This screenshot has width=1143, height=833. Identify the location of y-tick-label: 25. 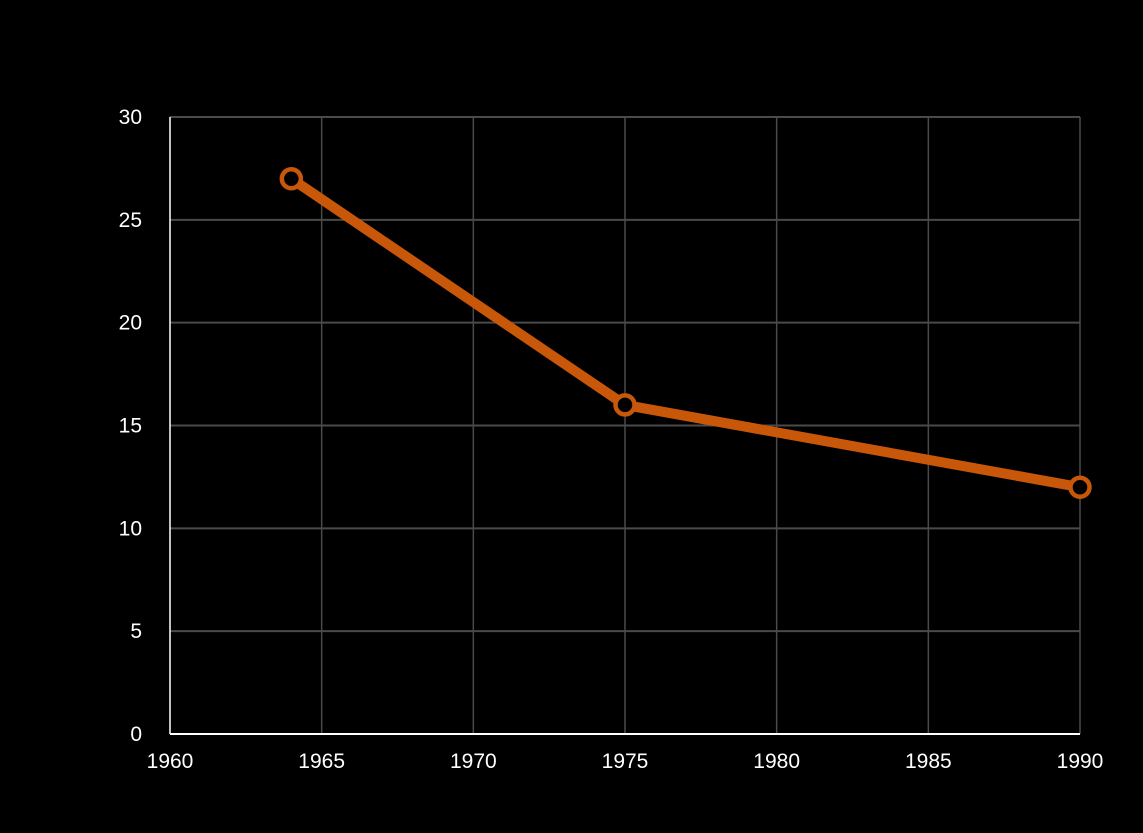
(130, 220).